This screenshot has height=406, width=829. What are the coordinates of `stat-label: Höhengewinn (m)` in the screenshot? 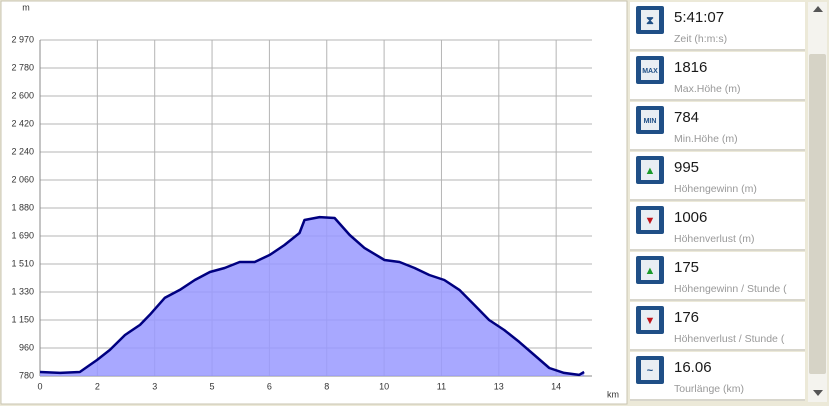 It's located at (715, 189).